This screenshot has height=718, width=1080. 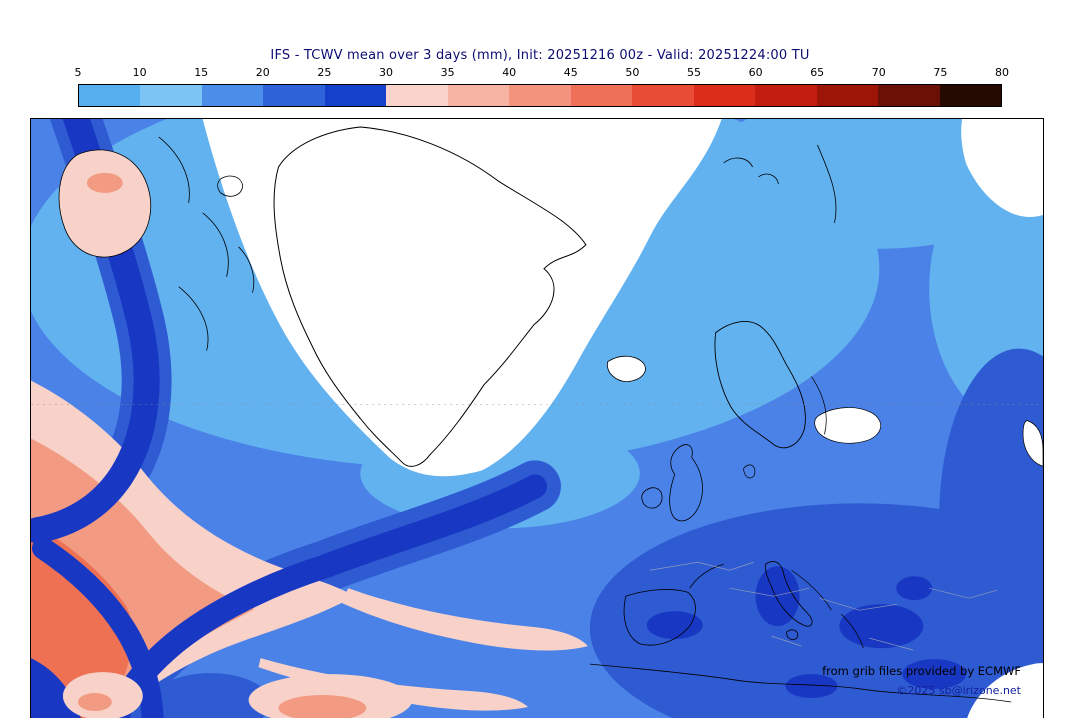 I want to click on attribution-copyright: ©2025 sb@irizone.net, so click(x=958, y=690).